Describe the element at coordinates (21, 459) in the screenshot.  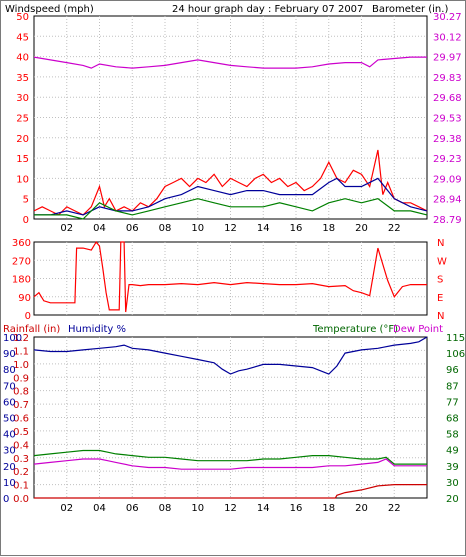
I see `rainfall-tick: 0.3` at that location.